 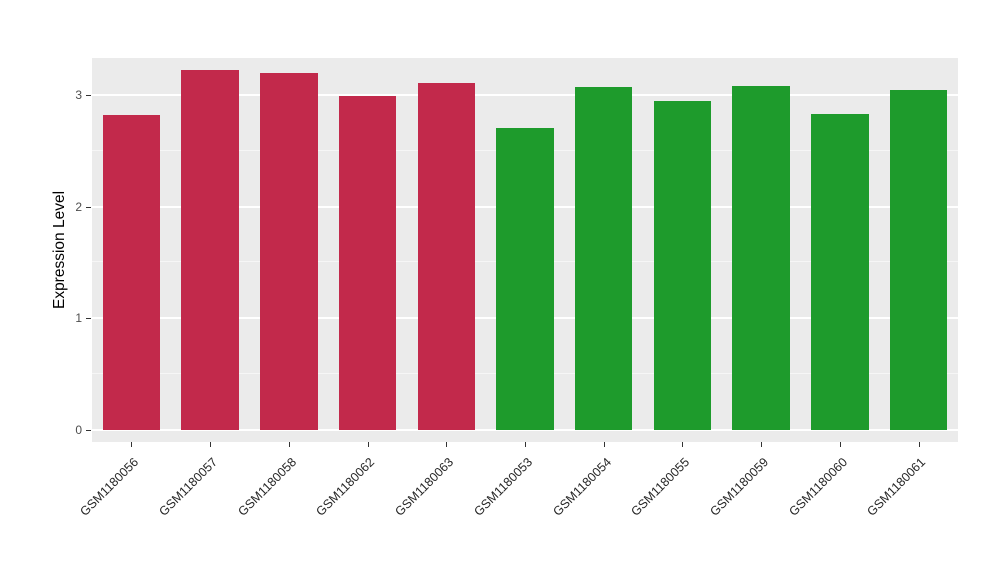 What do you see at coordinates (109, 487) in the screenshot?
I see `x-tick-label: GSM1180056` at bounding box center [109, 487].